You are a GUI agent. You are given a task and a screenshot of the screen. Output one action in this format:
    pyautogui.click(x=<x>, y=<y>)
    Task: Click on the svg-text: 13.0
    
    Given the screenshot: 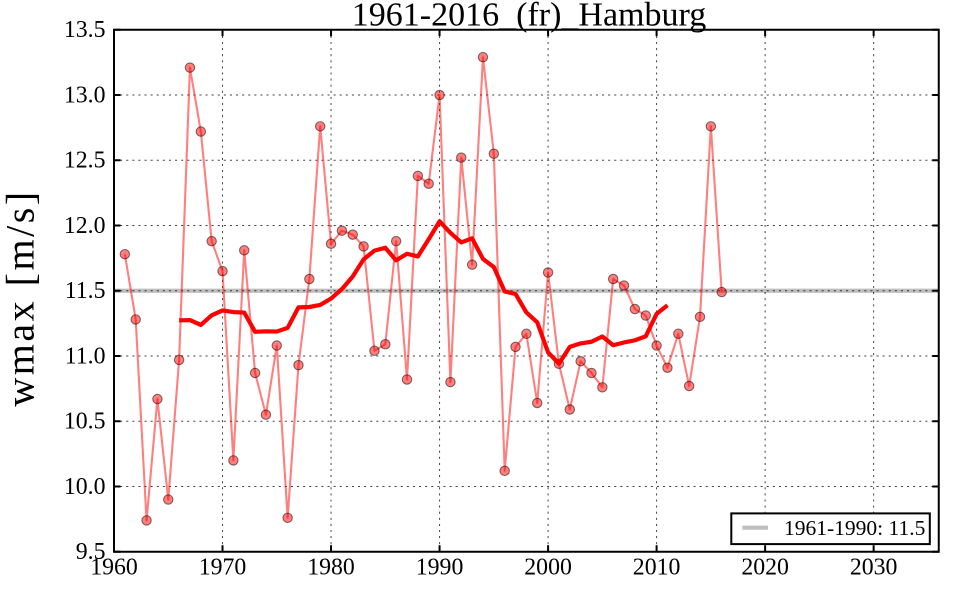 What is the action you would take?
    pyautogui.click(x=85, y=95)
    